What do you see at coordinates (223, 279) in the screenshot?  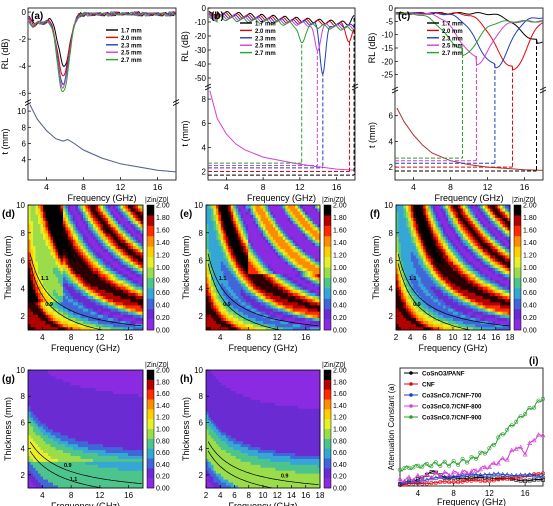 I see `contour-label: 1.1` at bounding box center [223, 279].